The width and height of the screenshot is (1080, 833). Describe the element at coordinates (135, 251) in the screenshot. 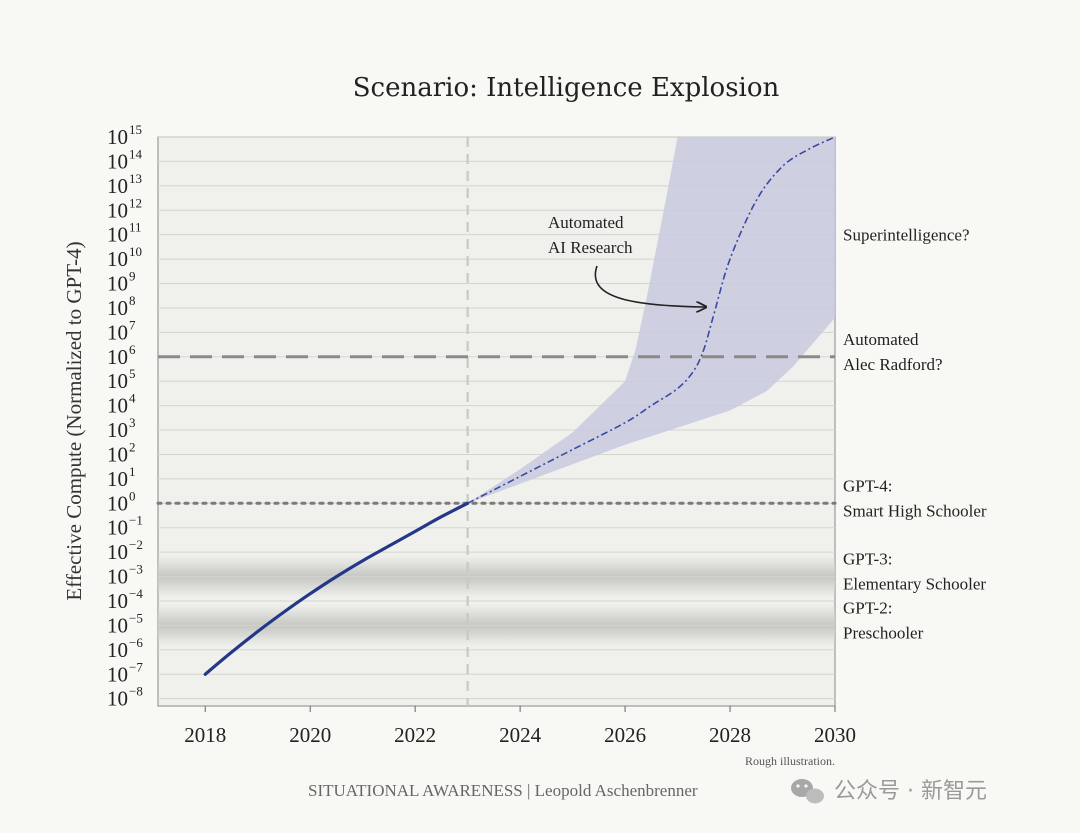

I see `y-tick-exponent: 10` at that location.